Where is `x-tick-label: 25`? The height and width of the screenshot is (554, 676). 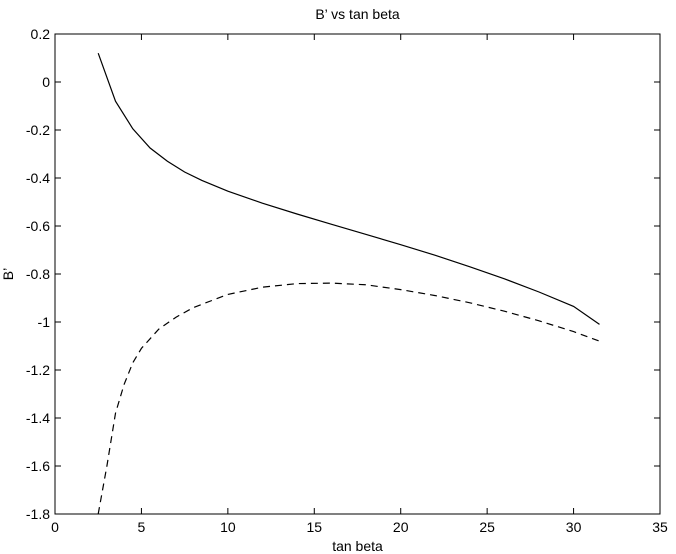 x-tick-label: 25 is located at coordinates (487, 527).